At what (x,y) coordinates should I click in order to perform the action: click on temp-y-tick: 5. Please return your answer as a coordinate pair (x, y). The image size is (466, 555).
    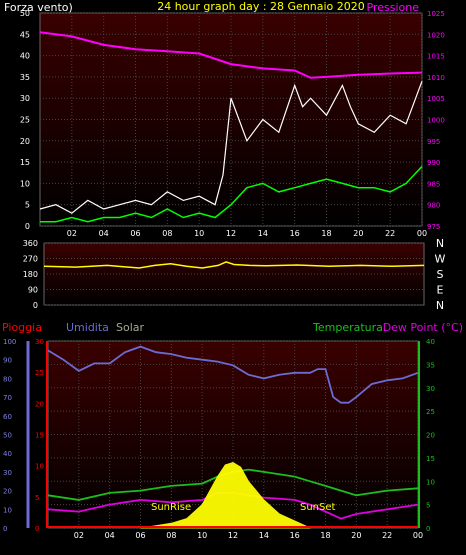
    Looking at the image, I should click on (428, 506).